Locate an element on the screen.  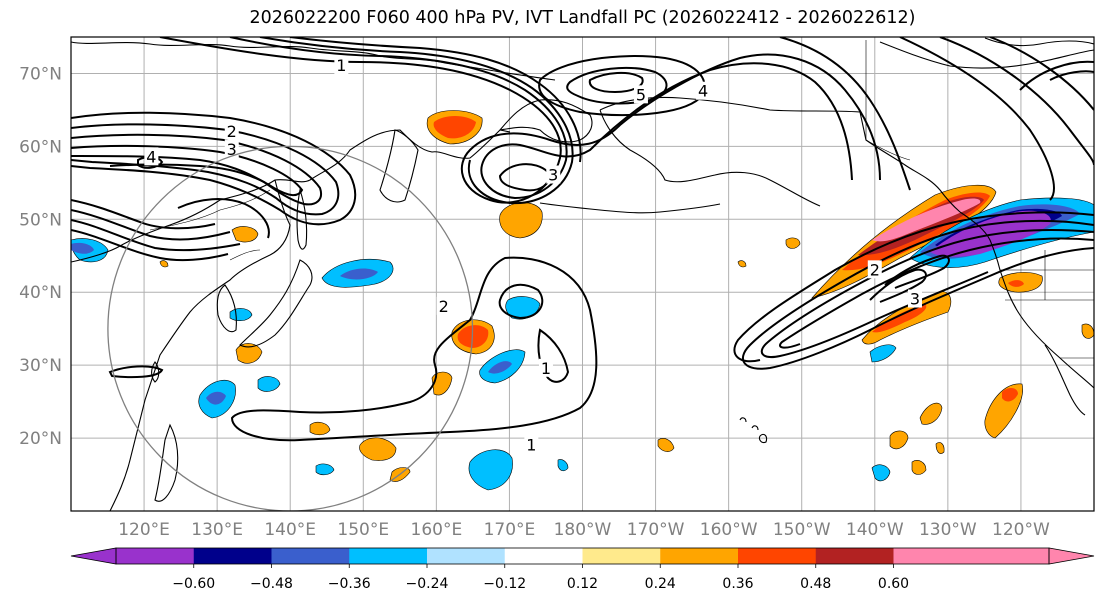
colorbar-tick-label: 0.48 is located at coordinates (815, 584).